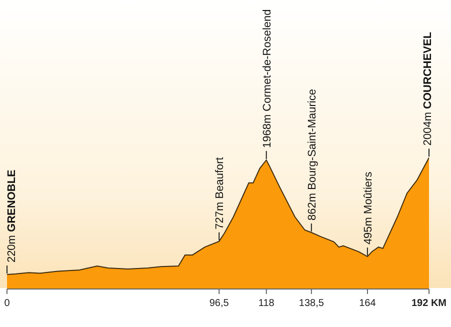 This screenshot has height=327, width=451. What do you see at coordinates (219, 303) in the screenshot?
I see `x-tick-label: 96,5` at bounding box center [219, 303].